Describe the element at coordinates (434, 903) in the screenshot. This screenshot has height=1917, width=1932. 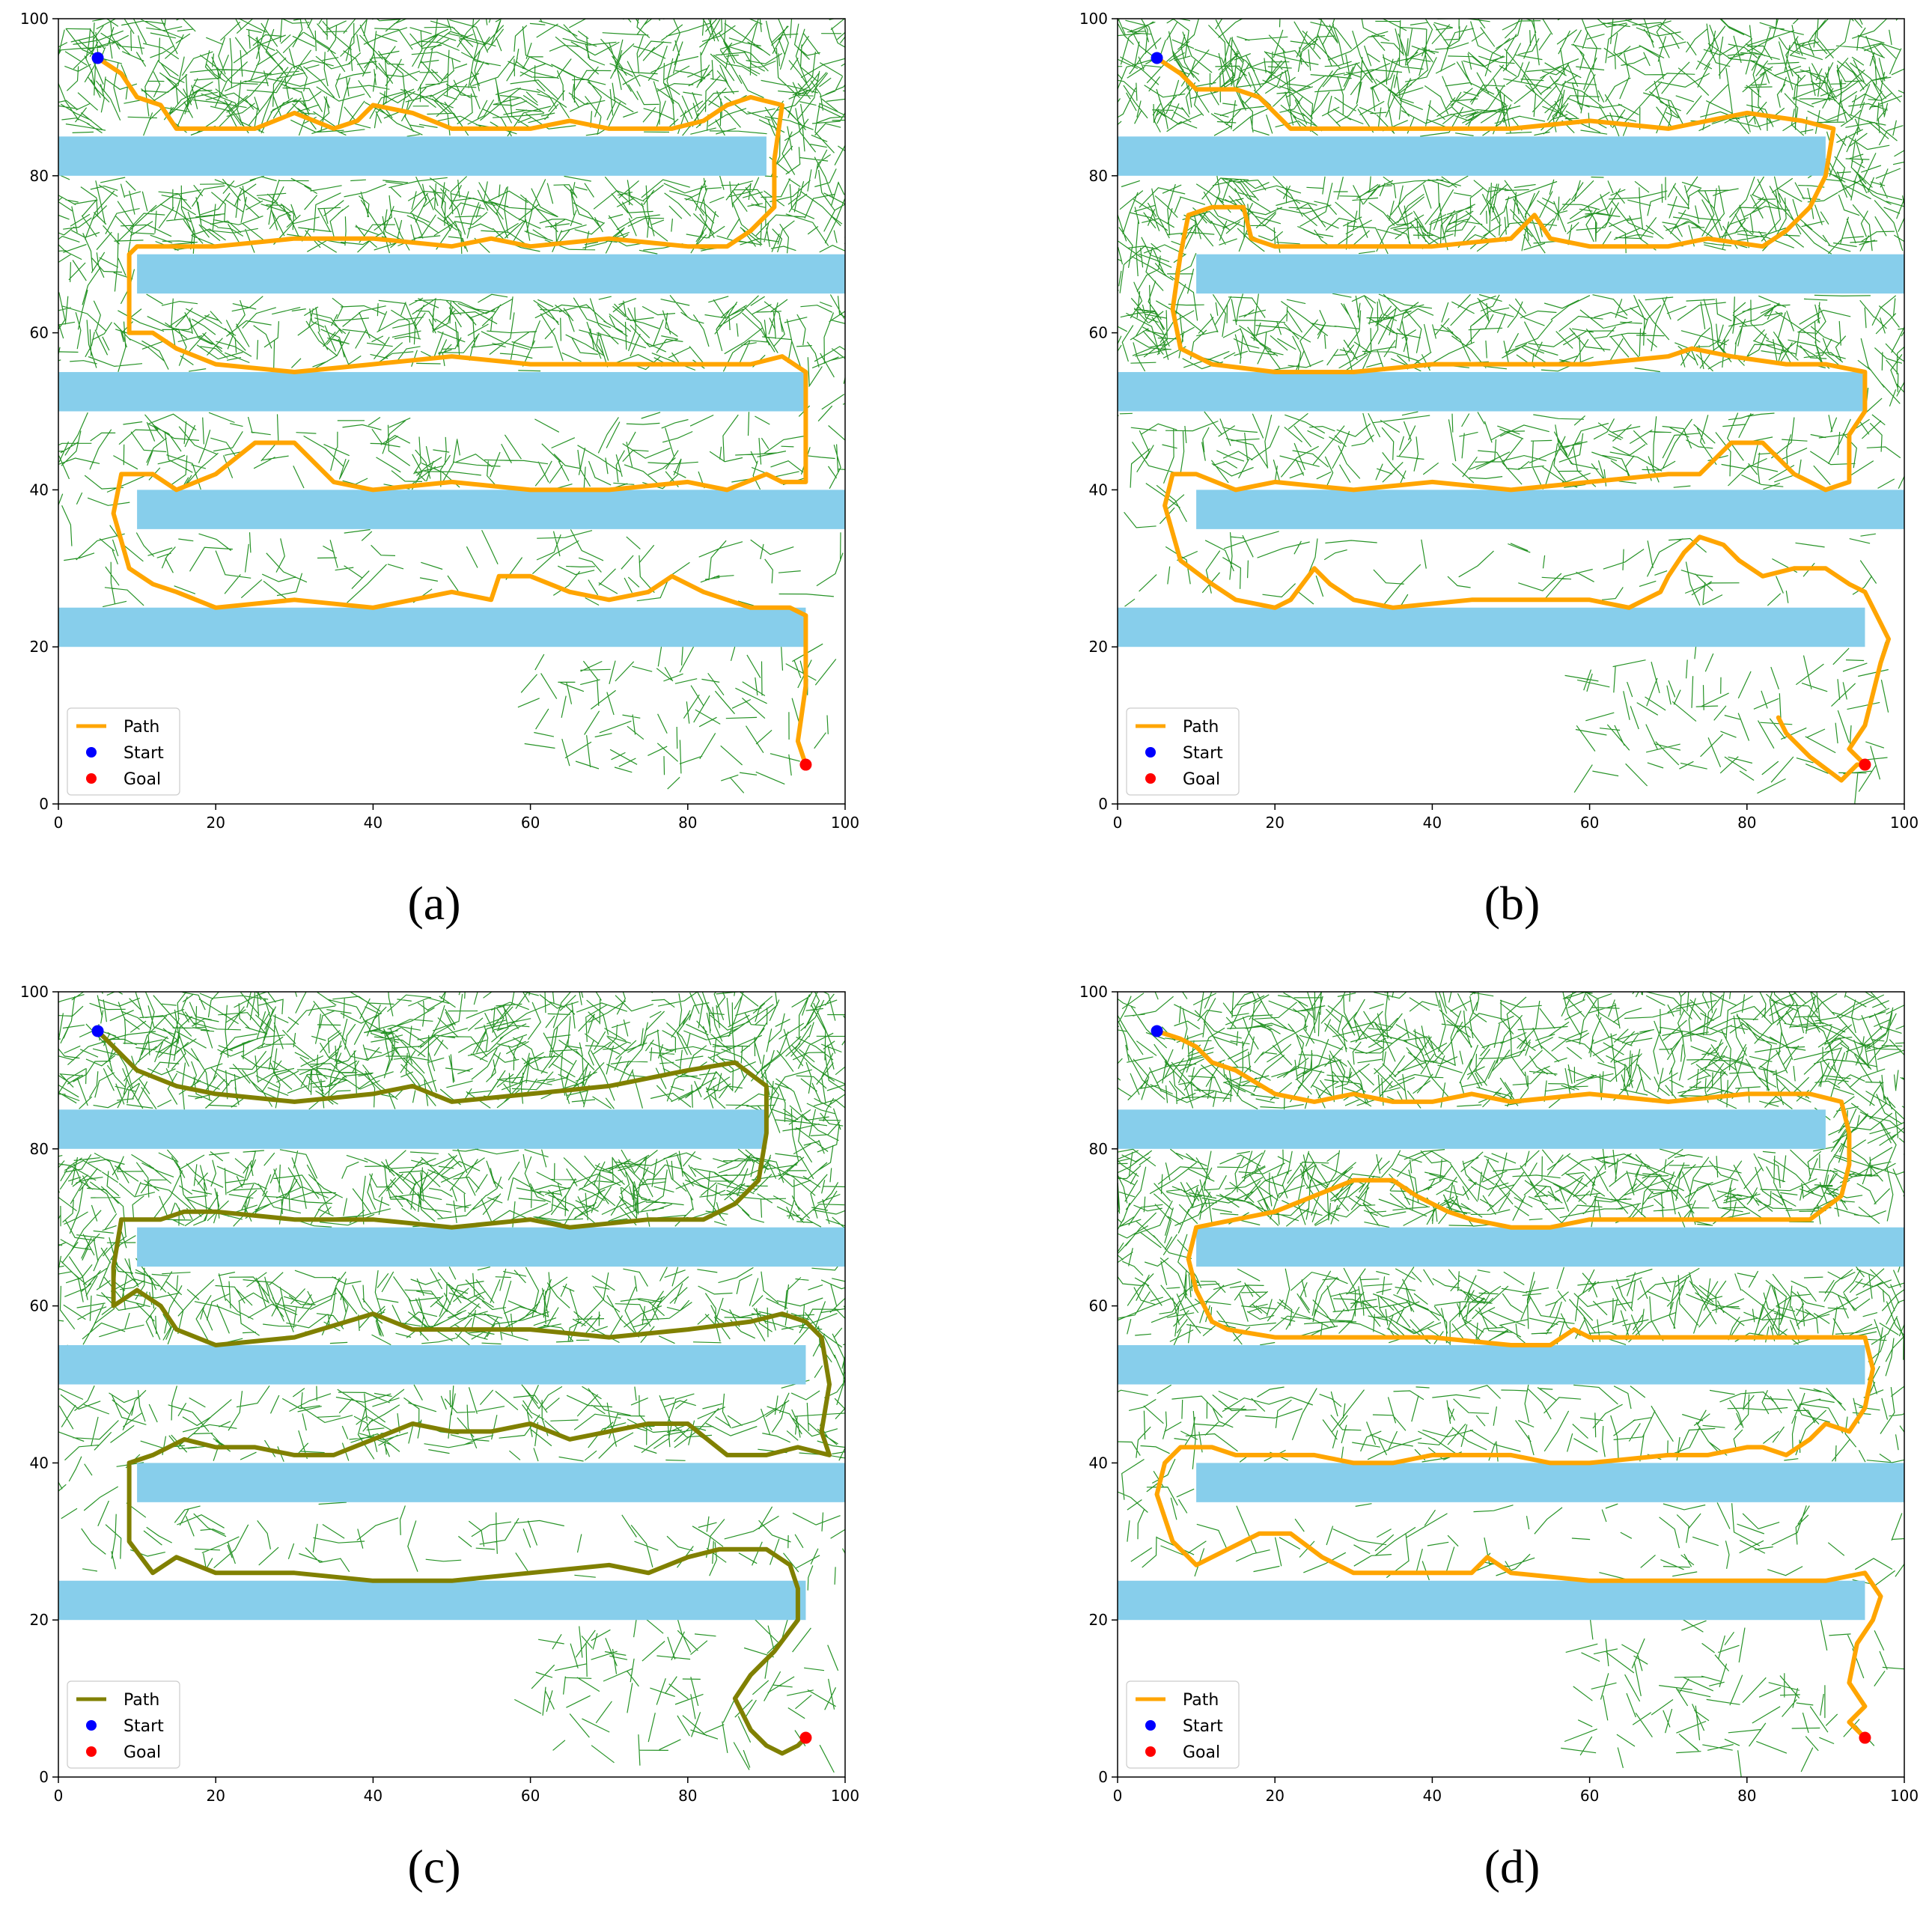
I see `panel-caption: (a)` at that location.